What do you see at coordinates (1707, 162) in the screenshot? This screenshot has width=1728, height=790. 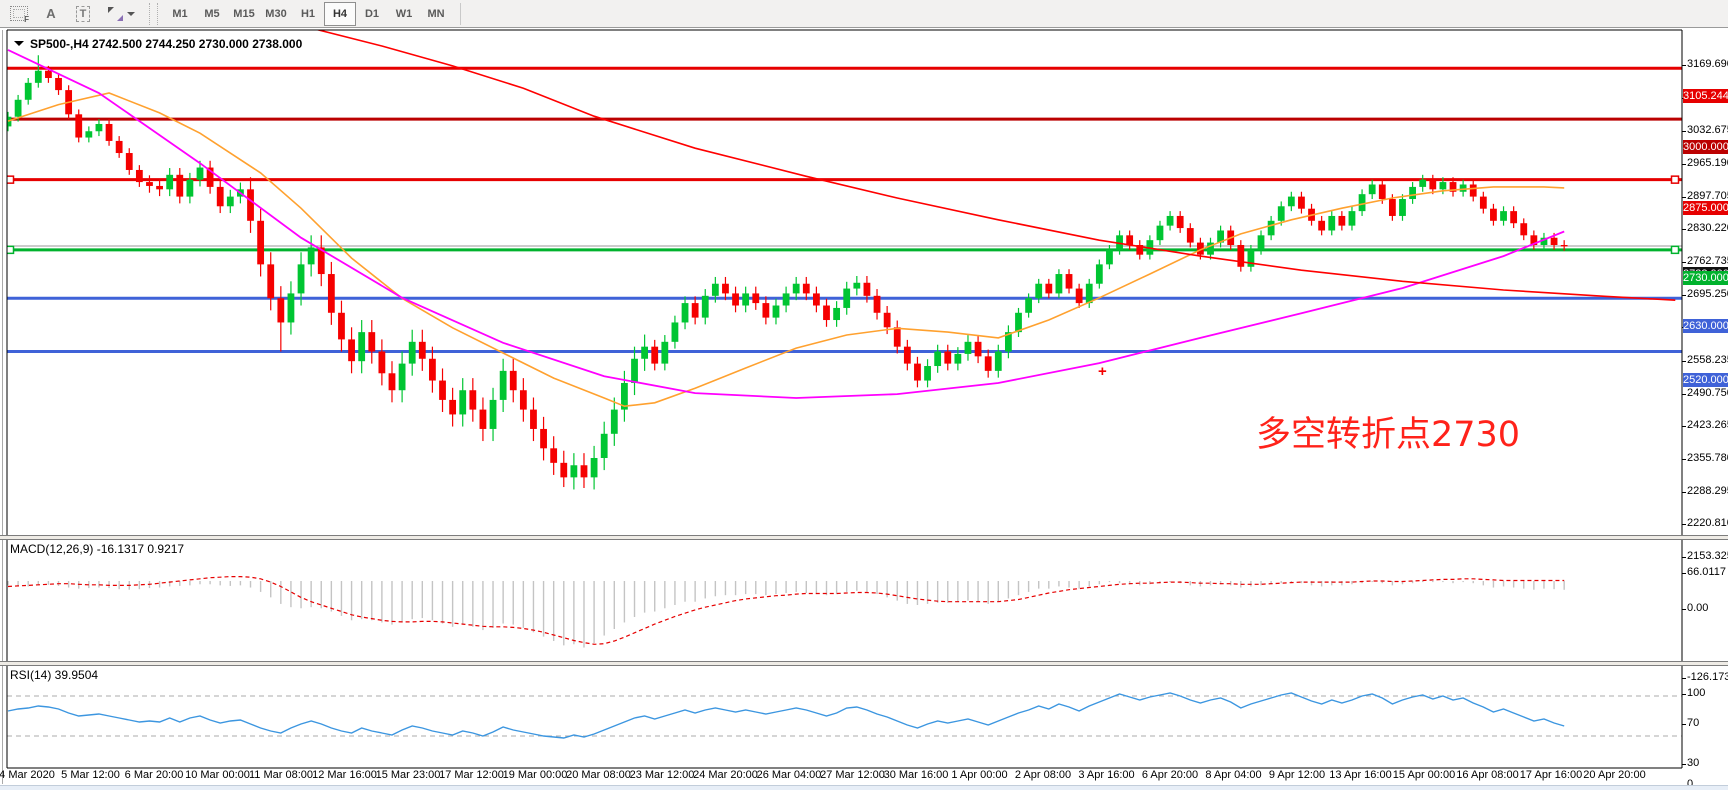 I see `price-tick: 2965.190` at bounding box center [1707, 162].